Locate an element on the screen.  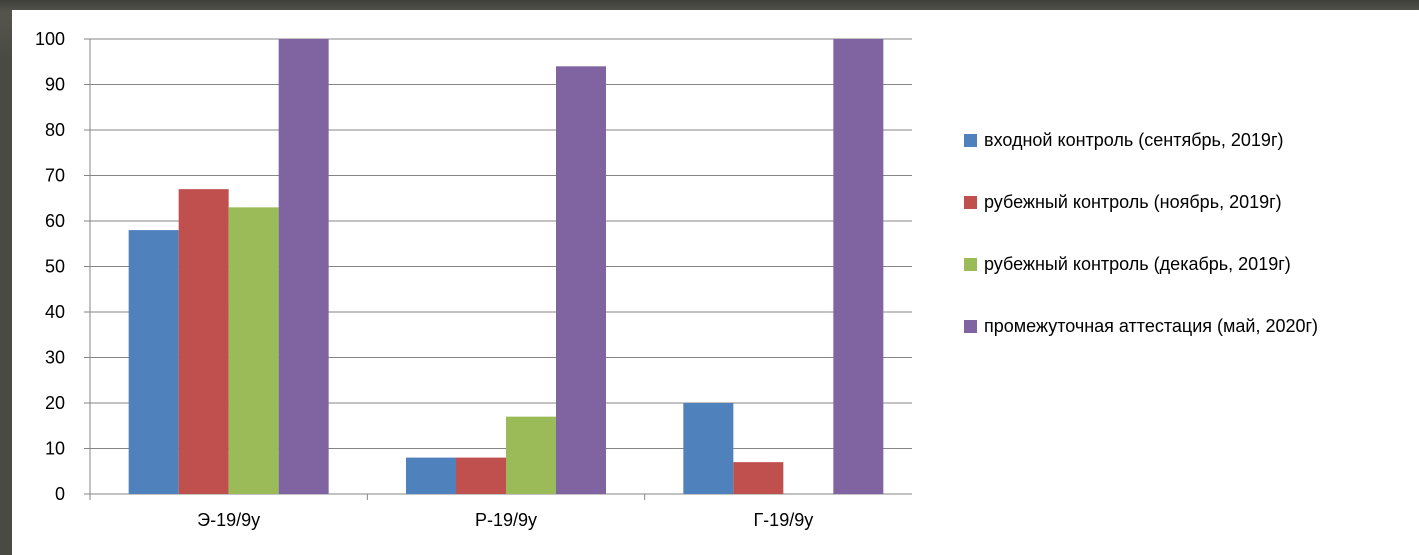
legend-label: рубежный контроль (ноябрь, 2019г) is located at coordinates (1133, 202).